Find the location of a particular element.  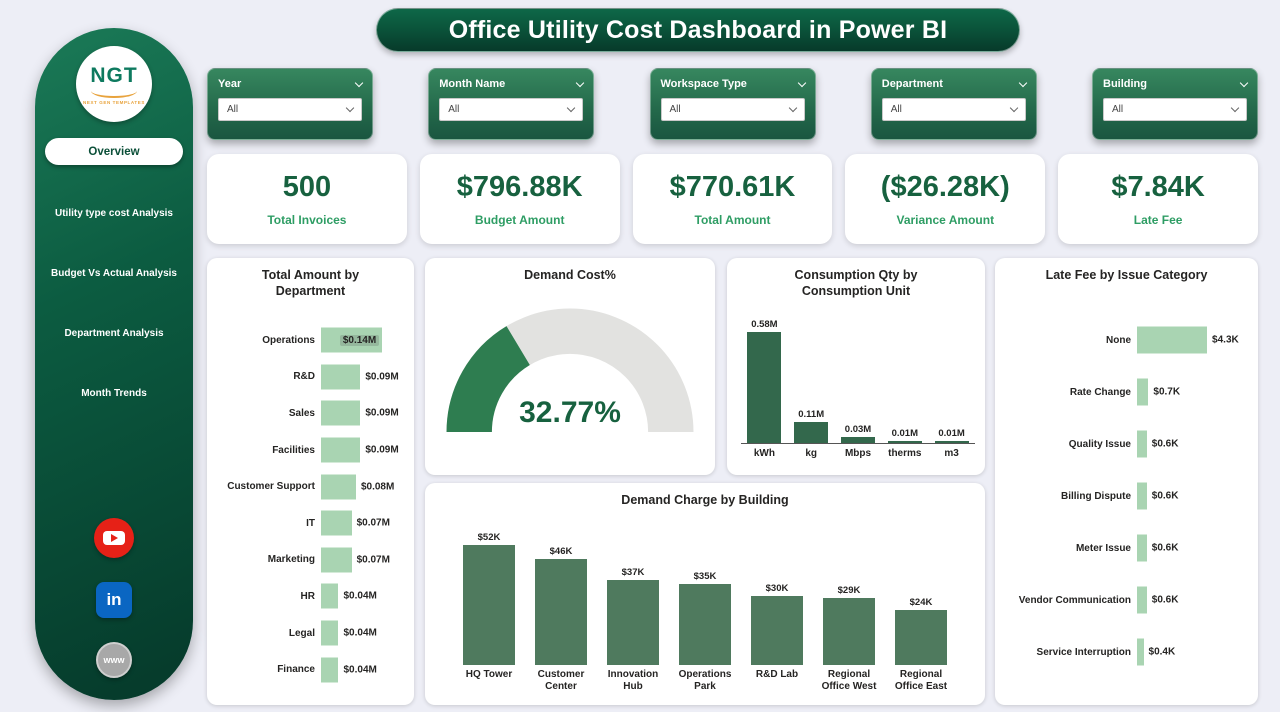

category-label: IT is located at coordinates (310, 523).